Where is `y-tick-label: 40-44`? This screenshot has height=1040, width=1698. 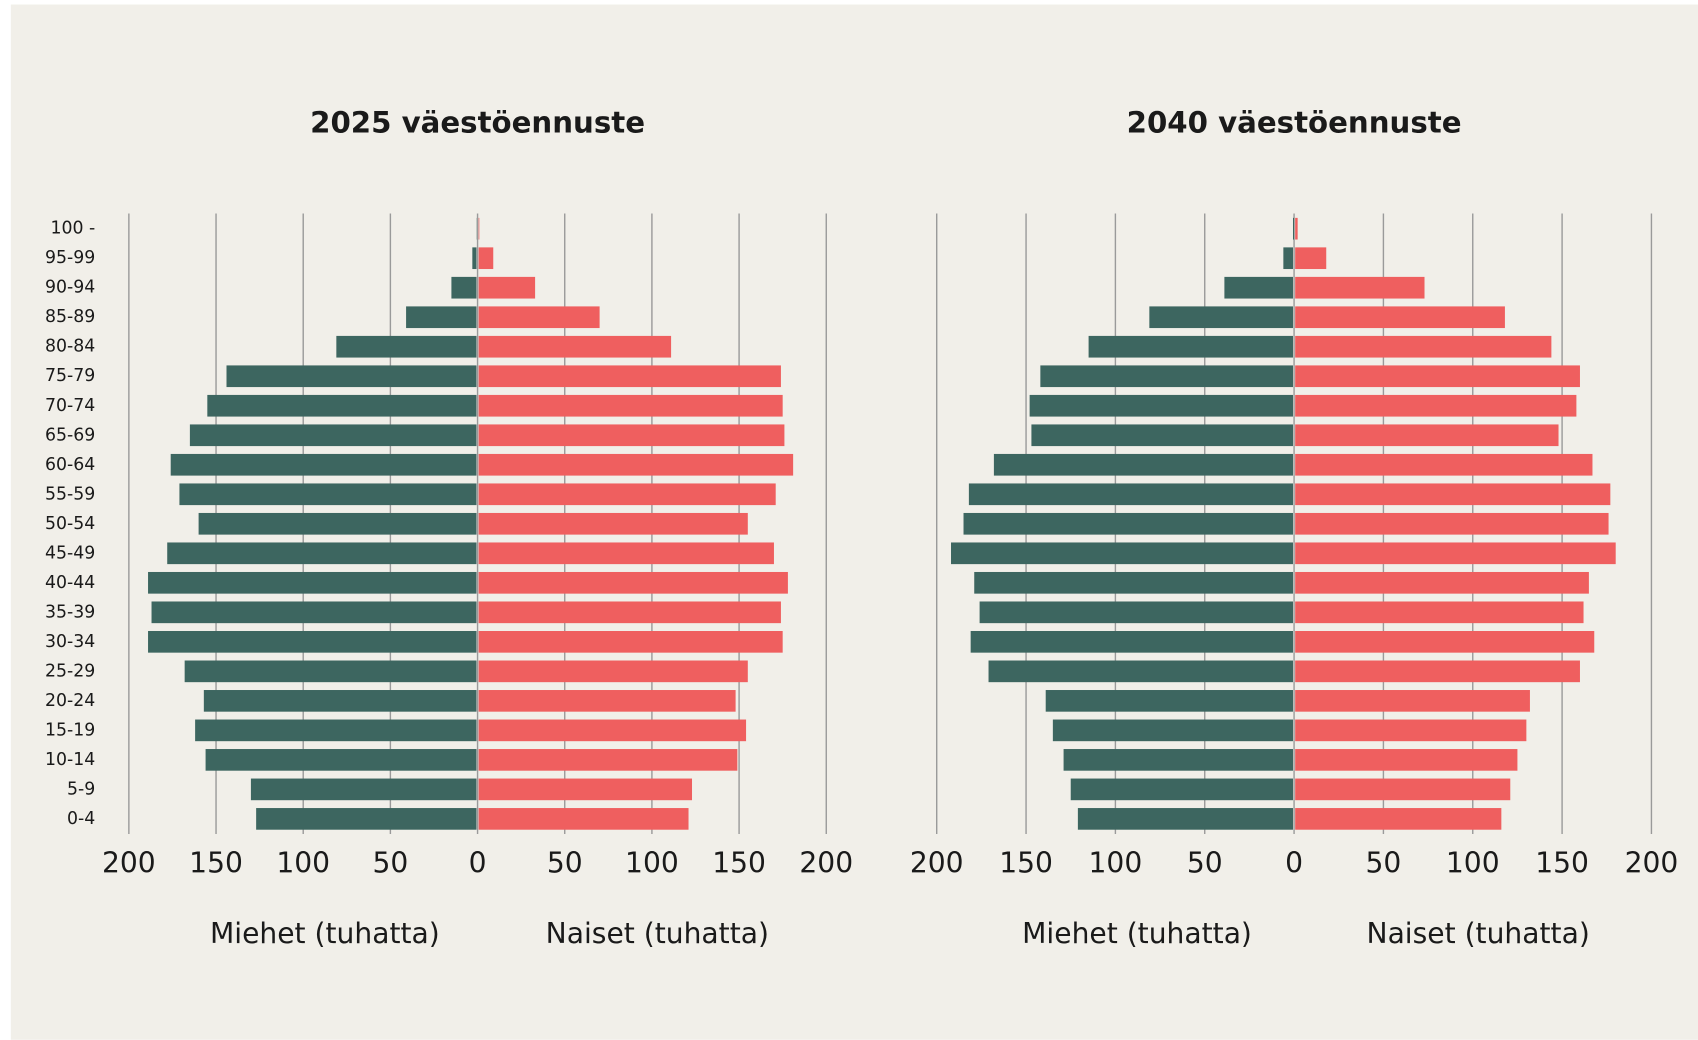
y-tick-label: 40-44 is located at coordinates (70, 583).